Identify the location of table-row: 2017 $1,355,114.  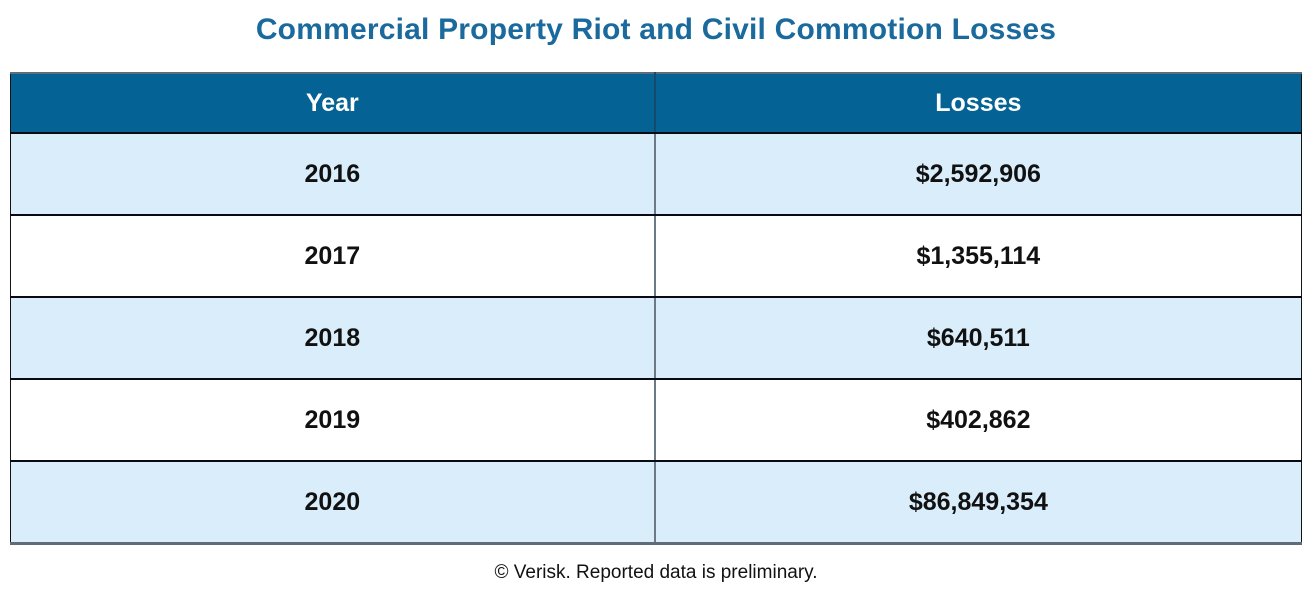
(656, 256).